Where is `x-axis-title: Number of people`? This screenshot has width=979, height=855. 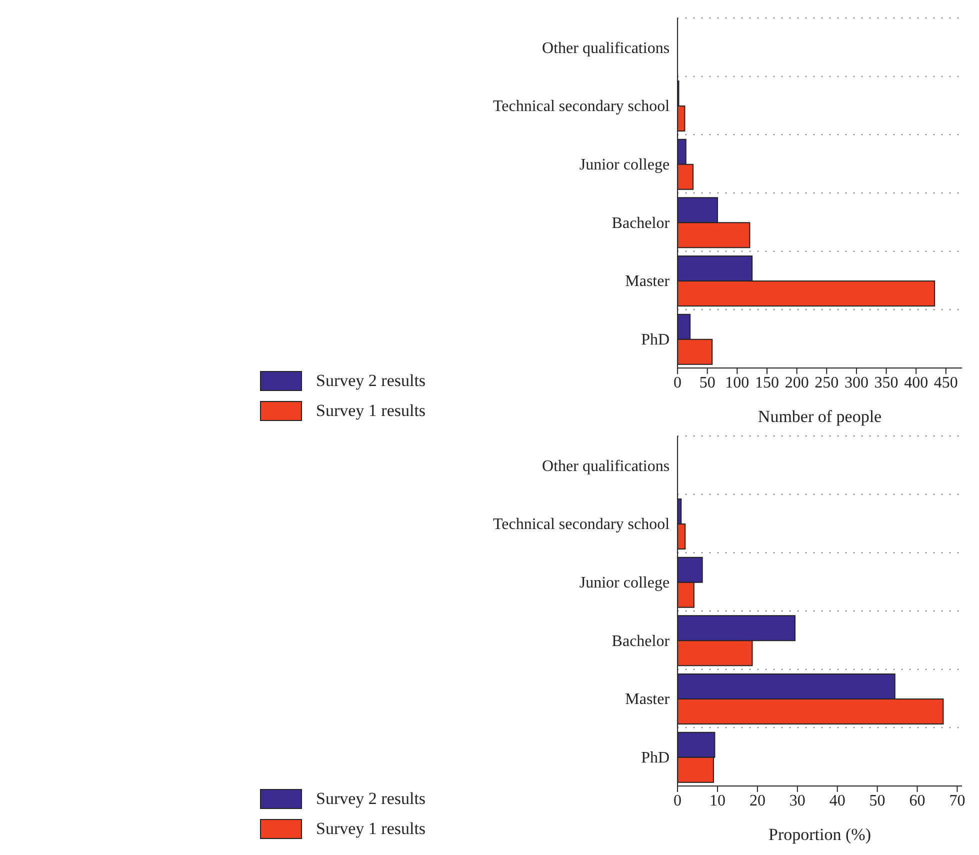 x-axis-title: Number of people is located at coordinates (820, 416).